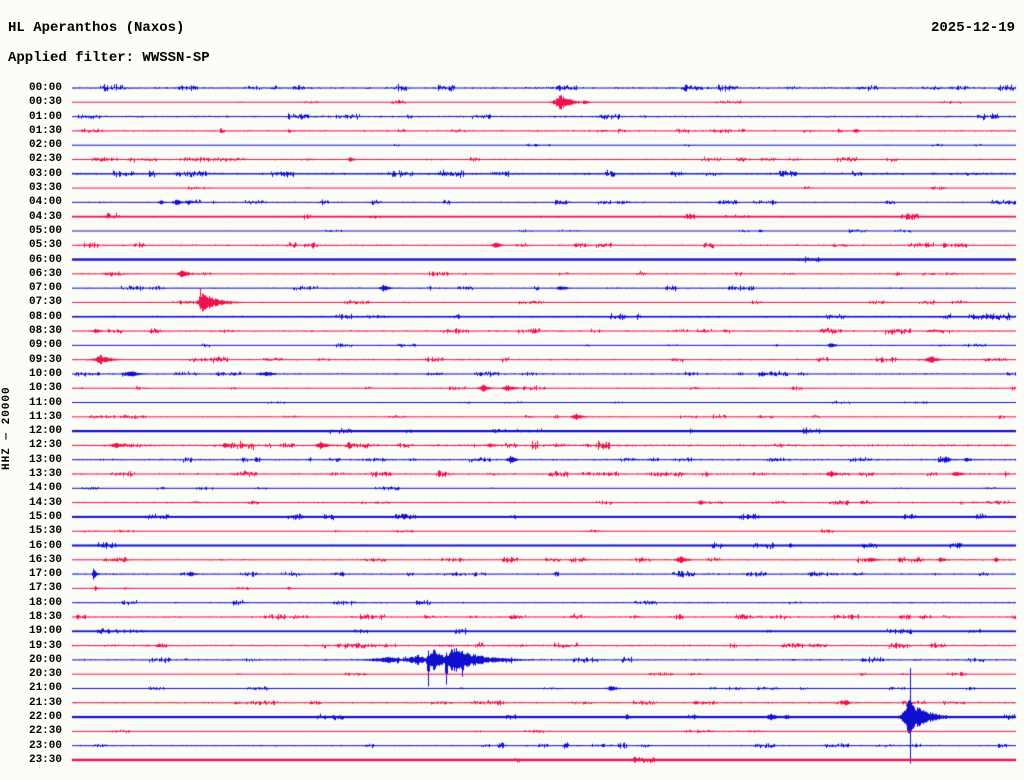 This screenshot has width=1024, height=780. What do you see at coordinates (45, 130) in the screenshot?
I see `time-label: 01:30` at bounding box center [45, 130].